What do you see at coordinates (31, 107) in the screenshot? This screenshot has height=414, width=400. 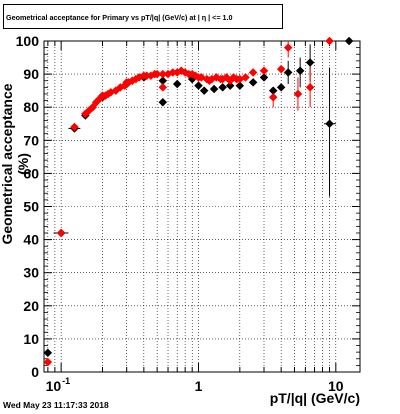 I see `y-tick-label: 80` at bounding box center [31, 107].